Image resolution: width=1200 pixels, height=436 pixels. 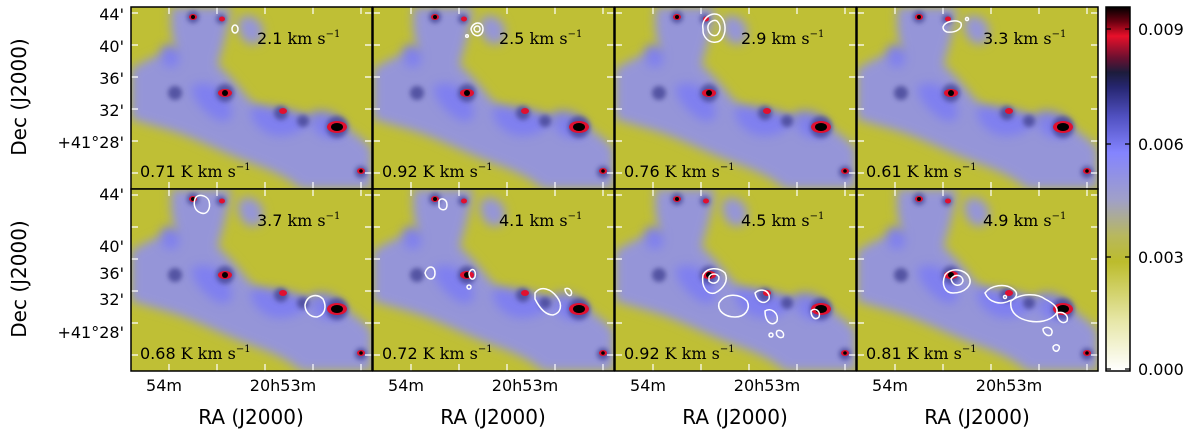 What do you see at coordinates (921, 353) in the screenshot?
I see `integrated-intensity-label: 0.81 K km s−1` at bounding box center [921, 353].